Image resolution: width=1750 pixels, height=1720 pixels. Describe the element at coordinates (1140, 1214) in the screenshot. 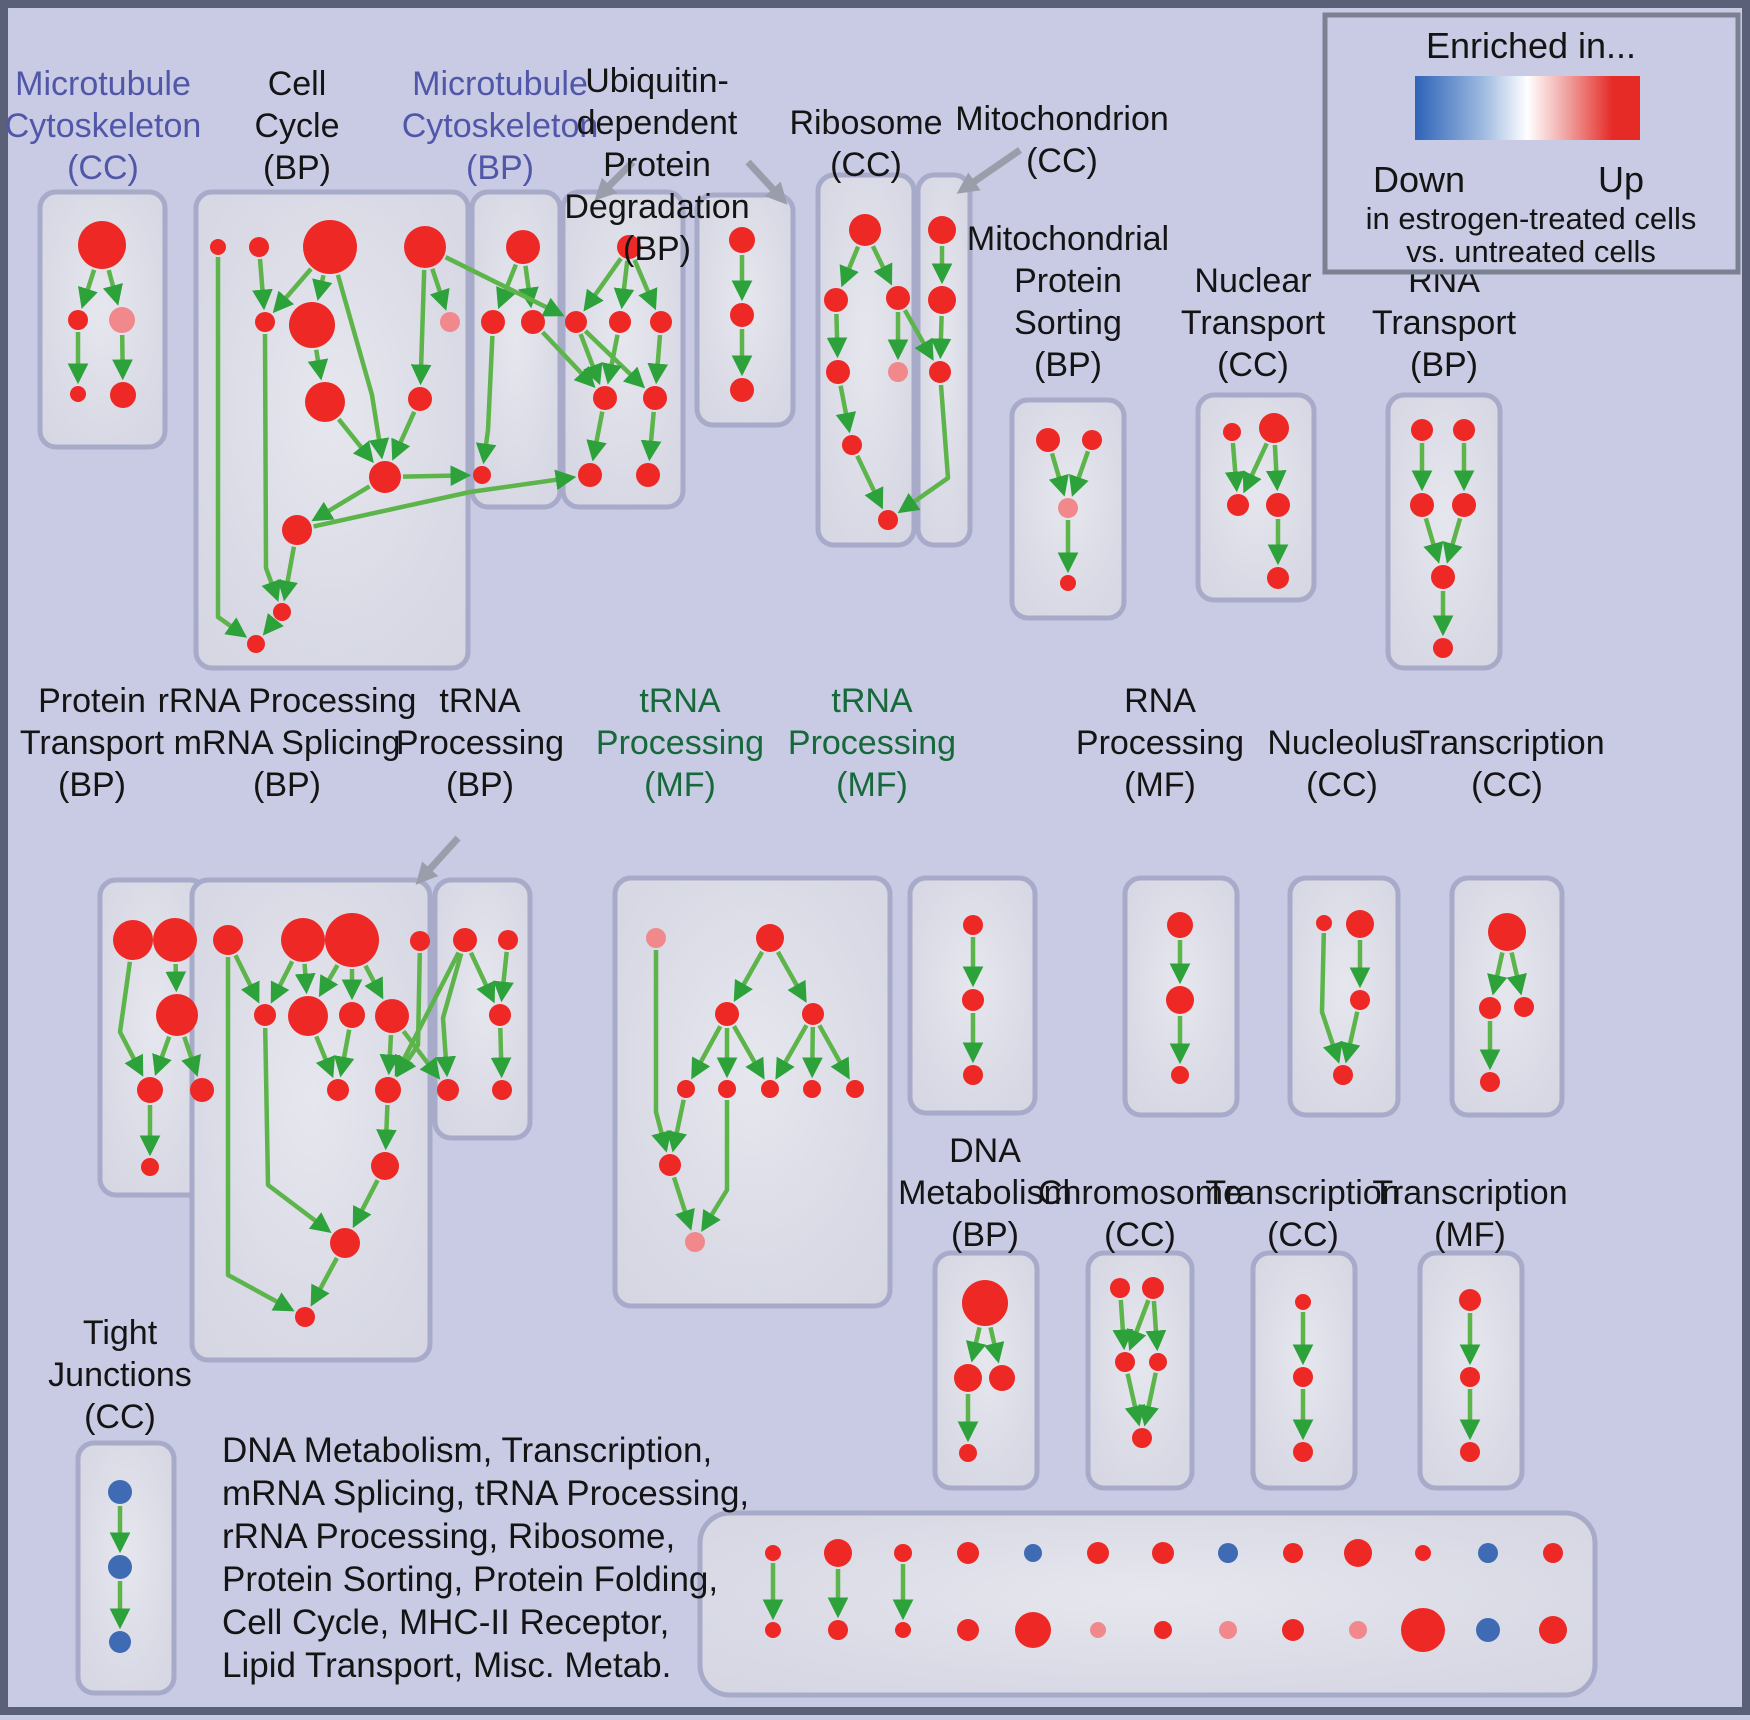

I see `cluster-label-18: Chromosome (CC)` at that location.